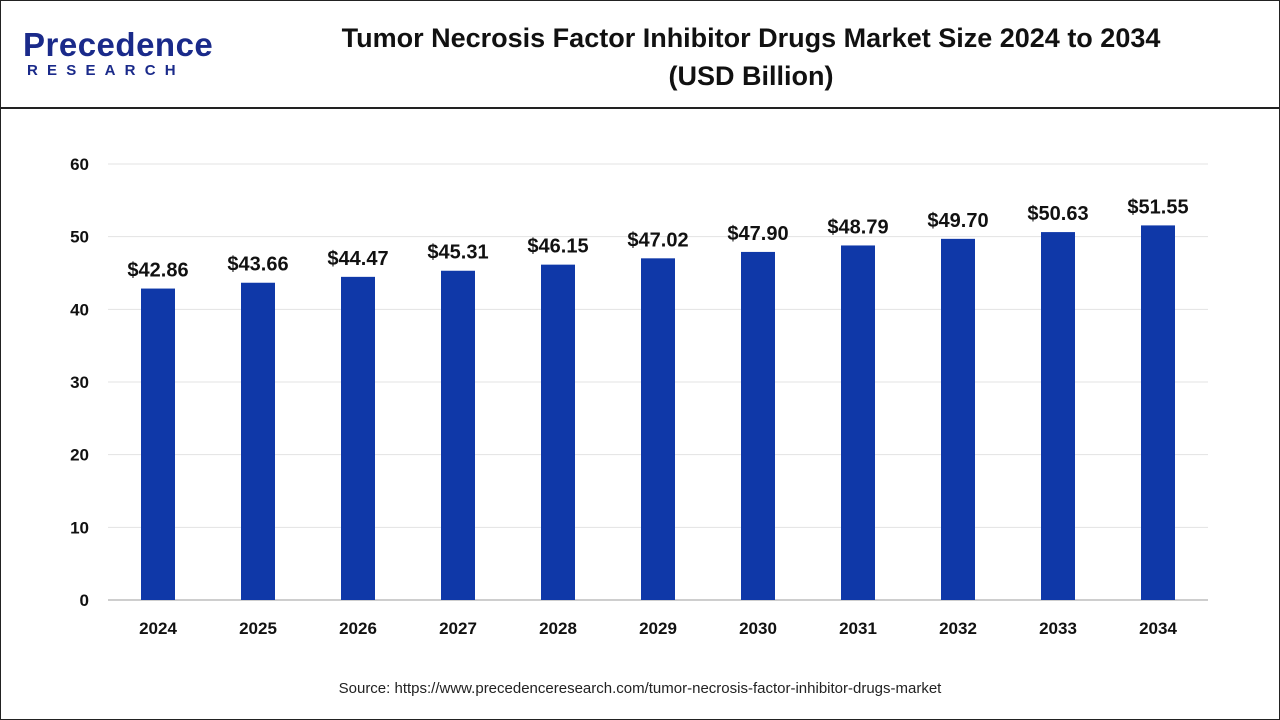  I want to click on x-tick-label: 2030, so click(758, 628).